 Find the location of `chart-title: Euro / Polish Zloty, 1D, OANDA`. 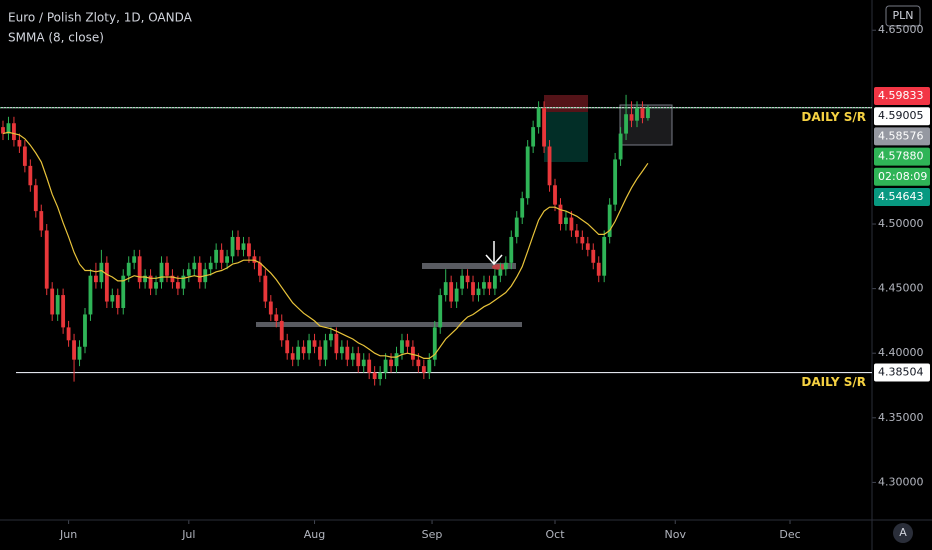

chart-title: Euro / Polish Zloty, 1D, OANDA is located at coordinates (100, 18).